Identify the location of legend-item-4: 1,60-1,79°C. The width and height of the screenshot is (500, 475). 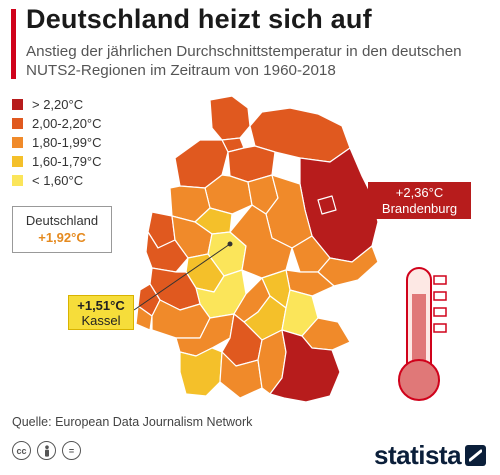
(57, 161).